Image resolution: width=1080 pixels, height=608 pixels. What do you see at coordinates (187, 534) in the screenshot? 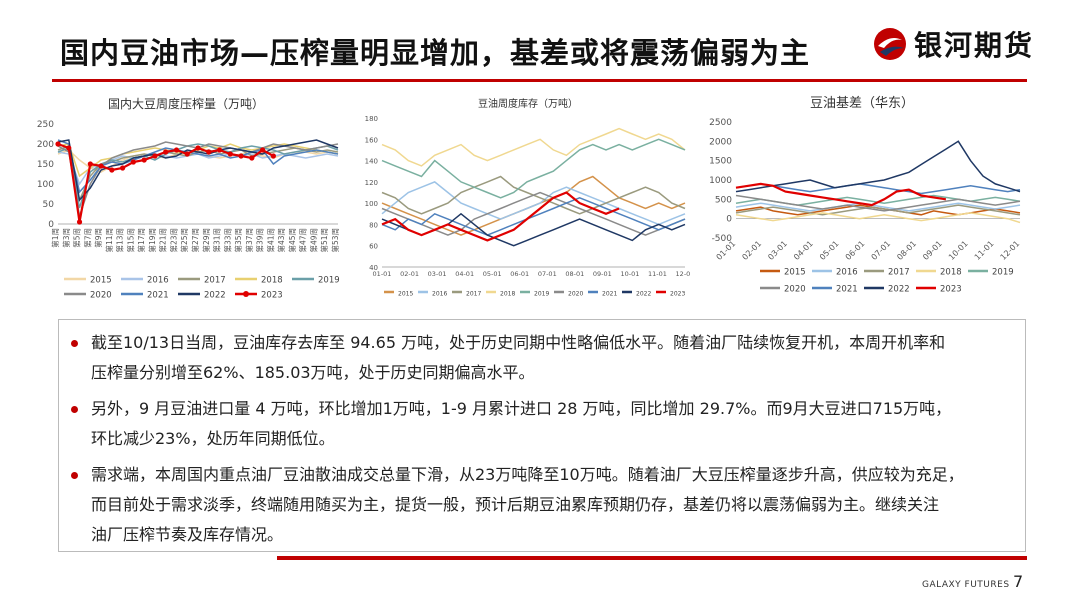
I see `bullet-3-line-3: 油厂压榨节奏及库存情况。` at bounding box center [187, 534].